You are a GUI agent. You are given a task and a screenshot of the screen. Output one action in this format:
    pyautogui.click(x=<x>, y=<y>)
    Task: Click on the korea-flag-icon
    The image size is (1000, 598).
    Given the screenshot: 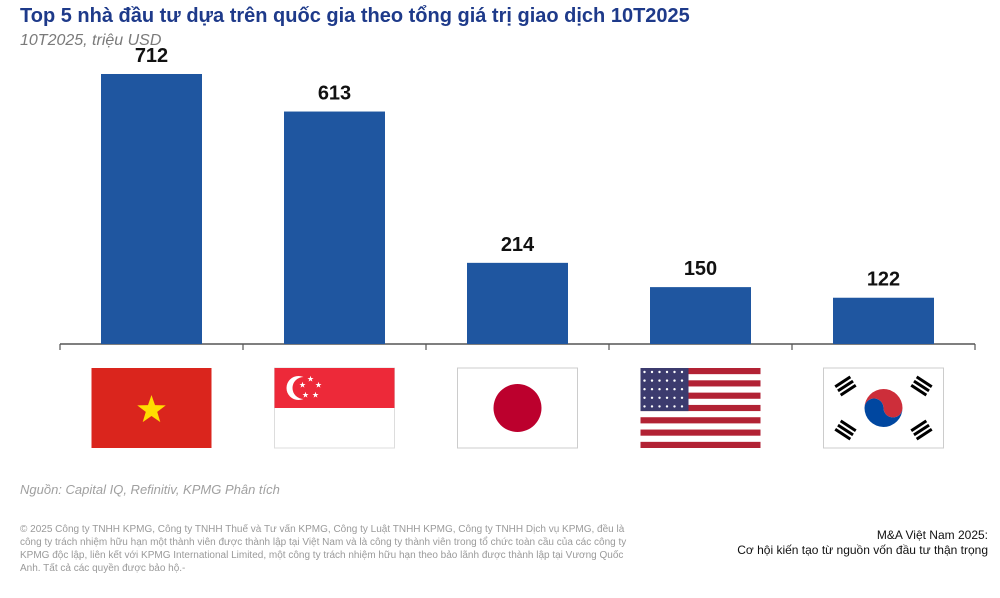 What is the action you would take?
    pyautogui.click(x=883, y=408)
    